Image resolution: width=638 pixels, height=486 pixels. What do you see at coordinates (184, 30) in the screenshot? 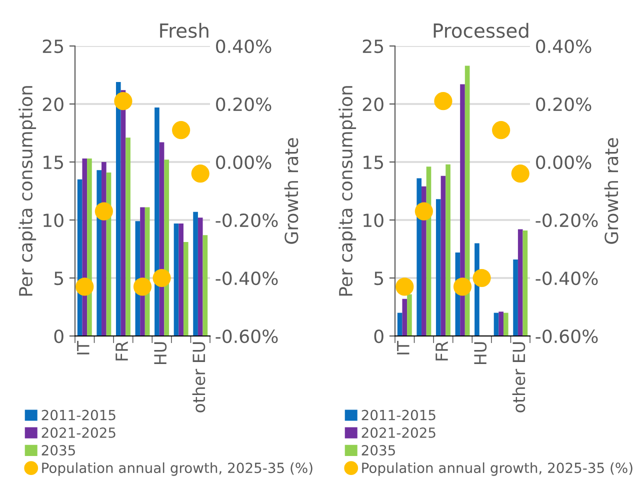
I see `chart-title: Fresh` at bounding box center [184, 30].